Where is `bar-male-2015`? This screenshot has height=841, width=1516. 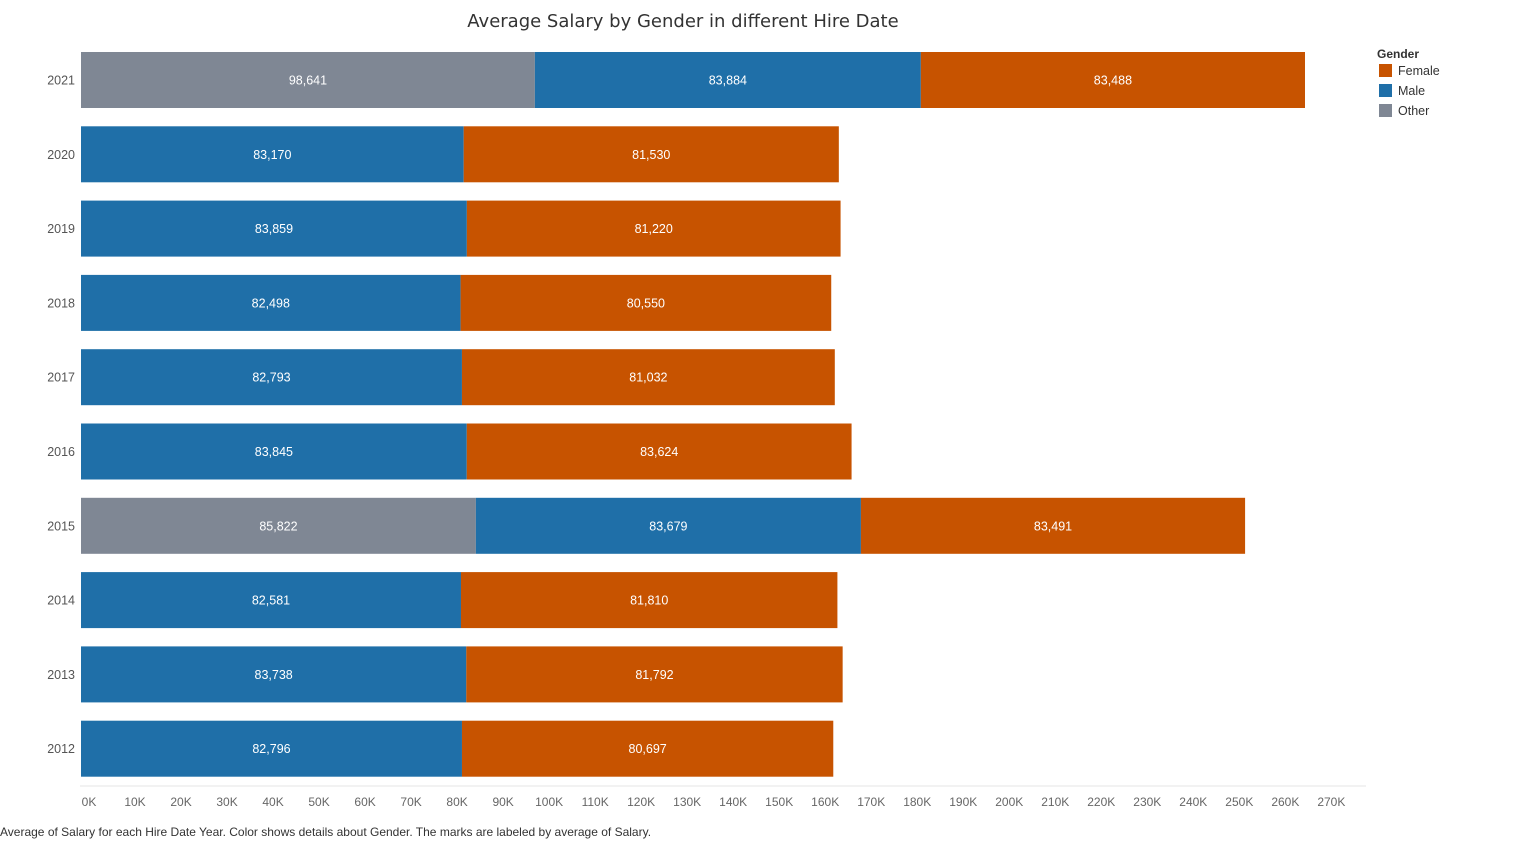 bar-male-2015 is located at coordinates (668, 525).